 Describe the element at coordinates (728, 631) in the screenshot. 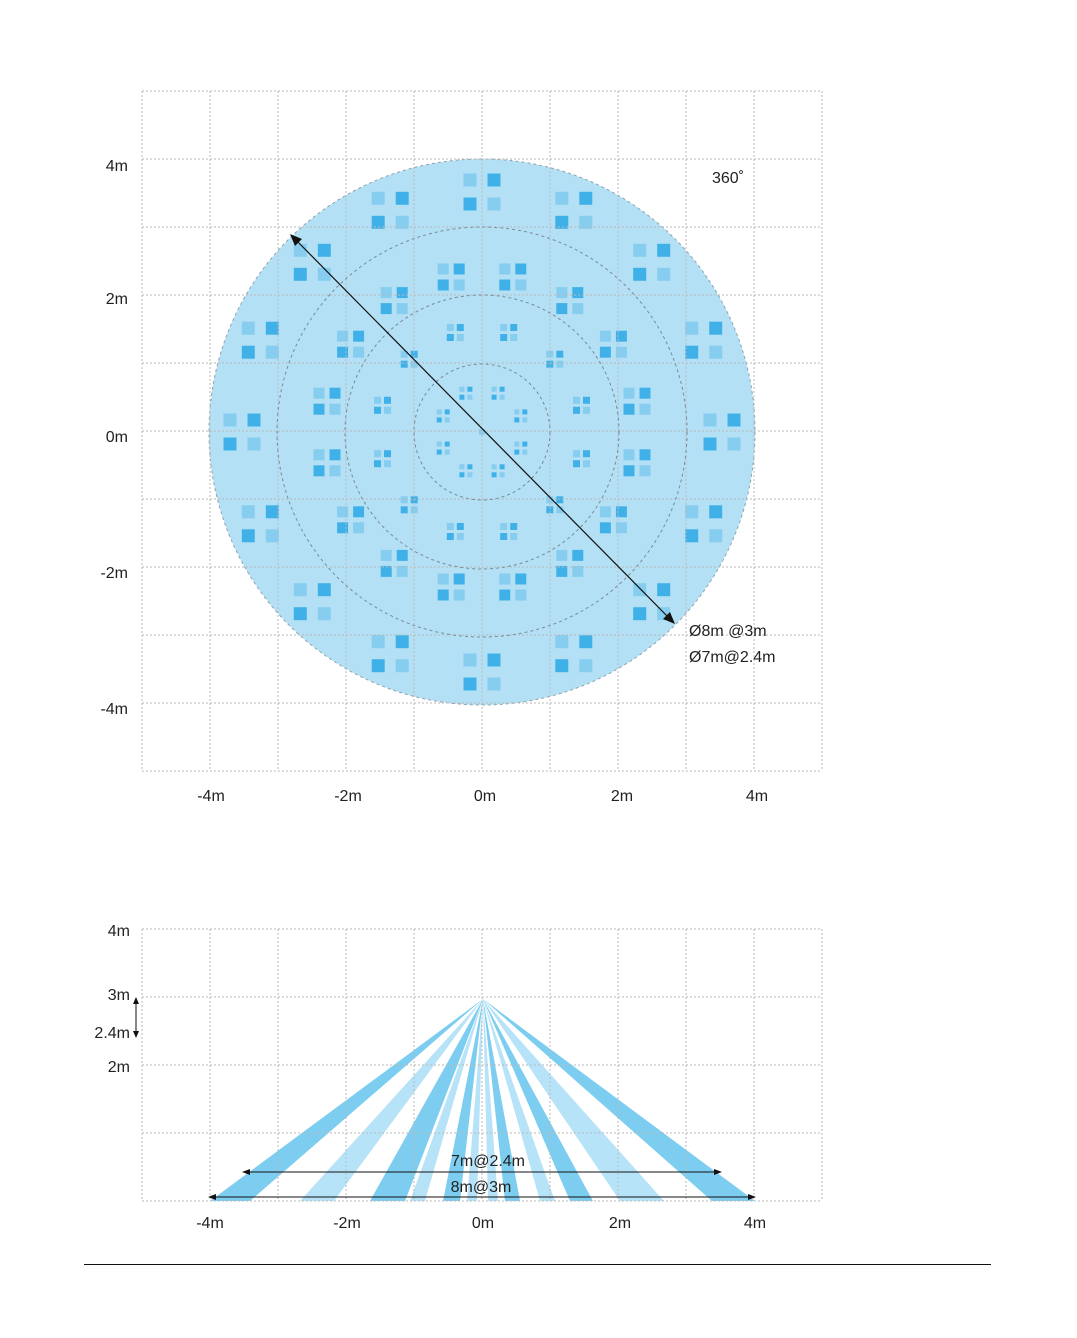

I see `diameter-label-3m: Ø8m @3m` at that location.